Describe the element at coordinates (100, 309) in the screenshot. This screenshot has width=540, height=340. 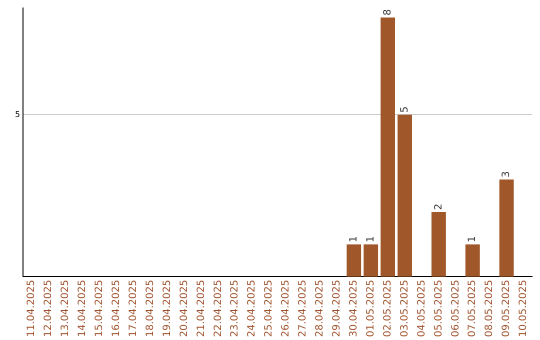
I see `x-tick-label: 15.04.2025` at that location.